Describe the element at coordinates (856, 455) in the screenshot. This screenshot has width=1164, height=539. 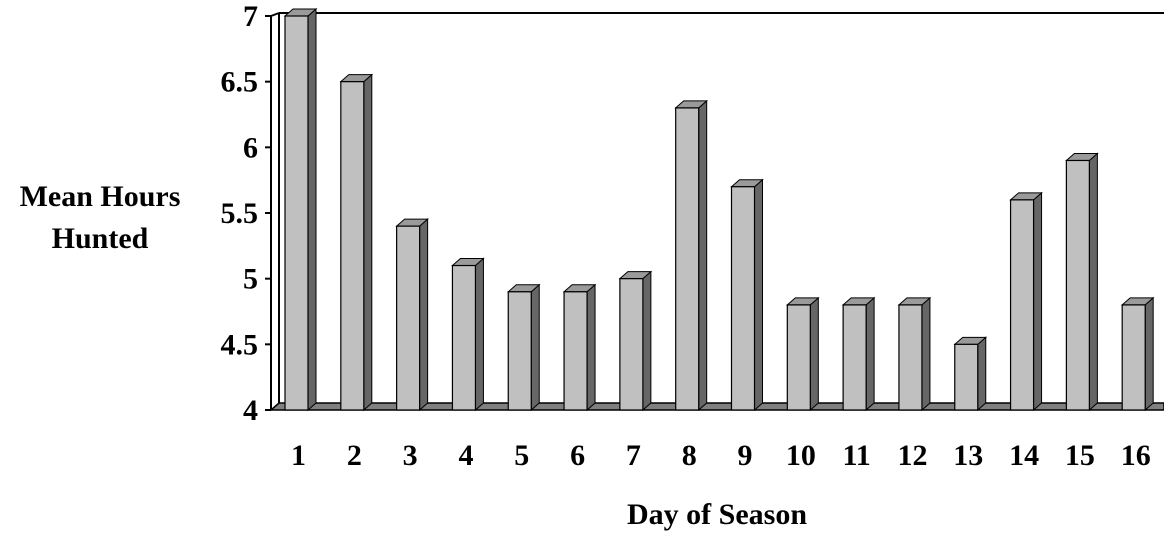
I see `x-tick-label: 11` at that location.